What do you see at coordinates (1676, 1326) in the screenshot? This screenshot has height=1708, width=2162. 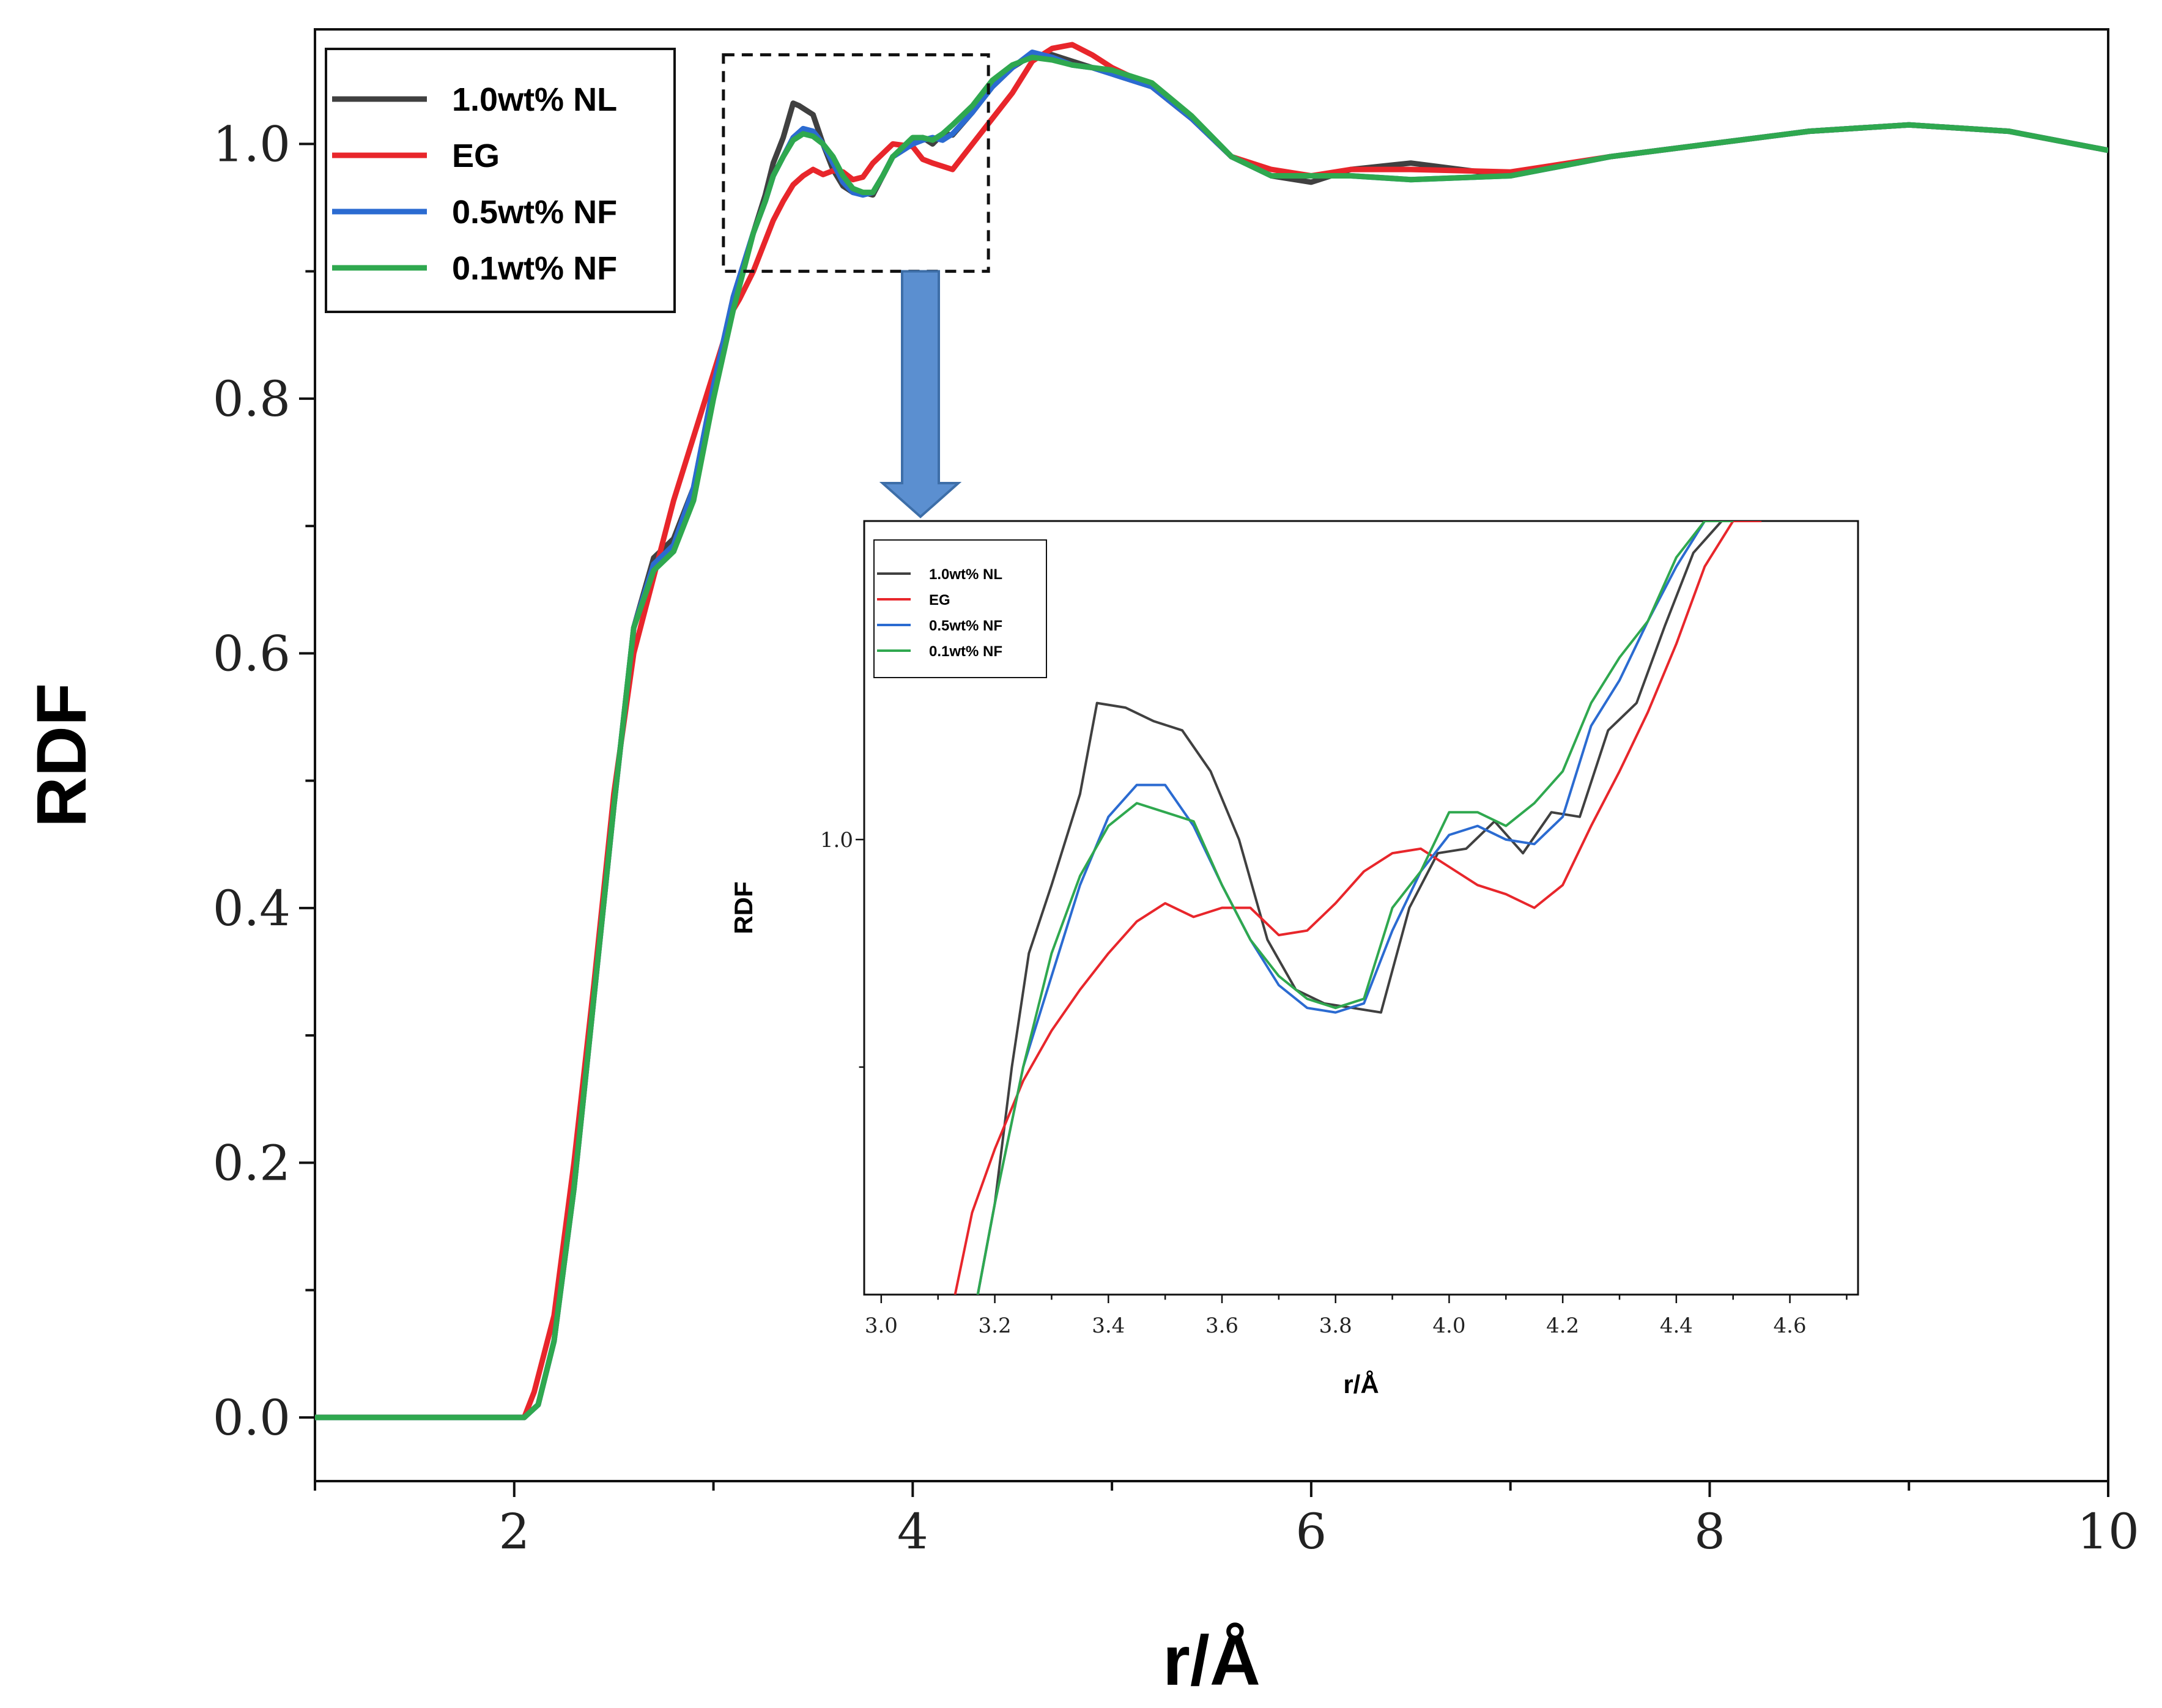 I see `inset-x-tick-label: 4.4` at bounding box center [1676, 1326].